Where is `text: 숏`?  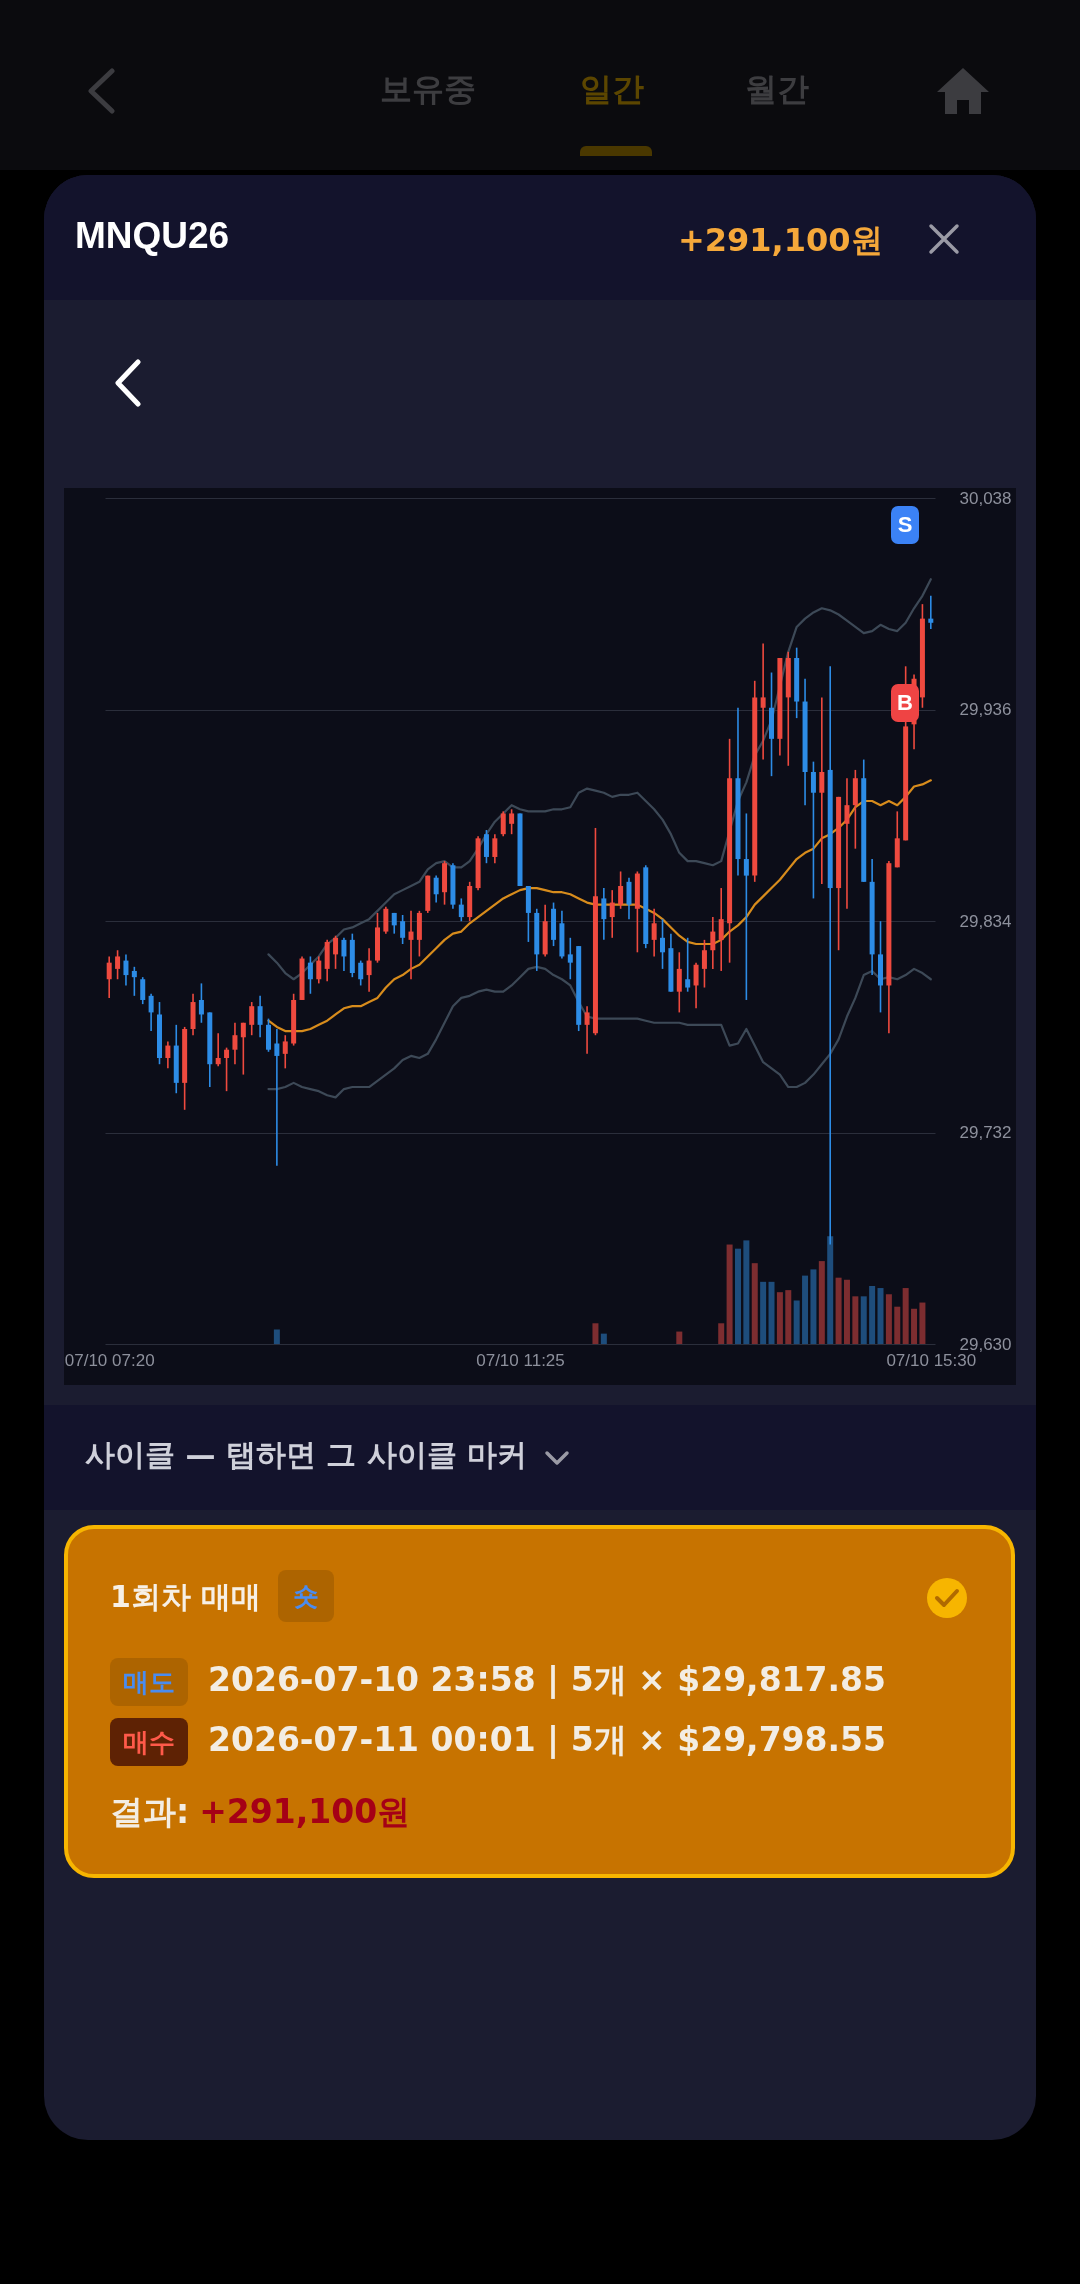
text: 숏 is located at coordinates (306, 1596).